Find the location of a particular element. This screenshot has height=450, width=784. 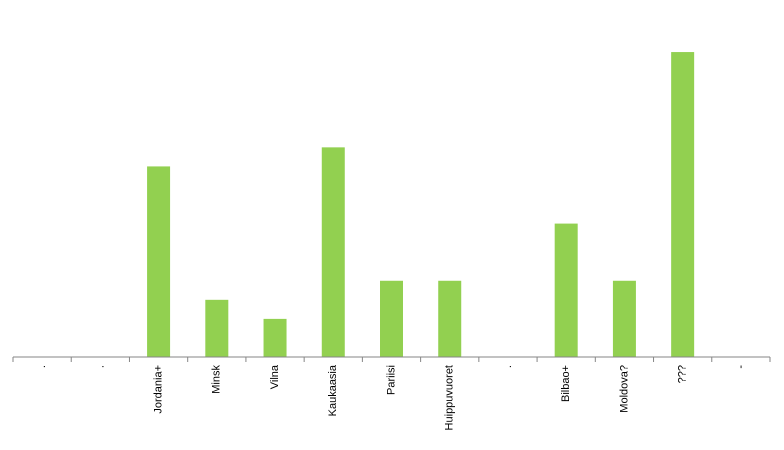

x-tick-label: Bilbao+ is located at coordinates (566, 383).